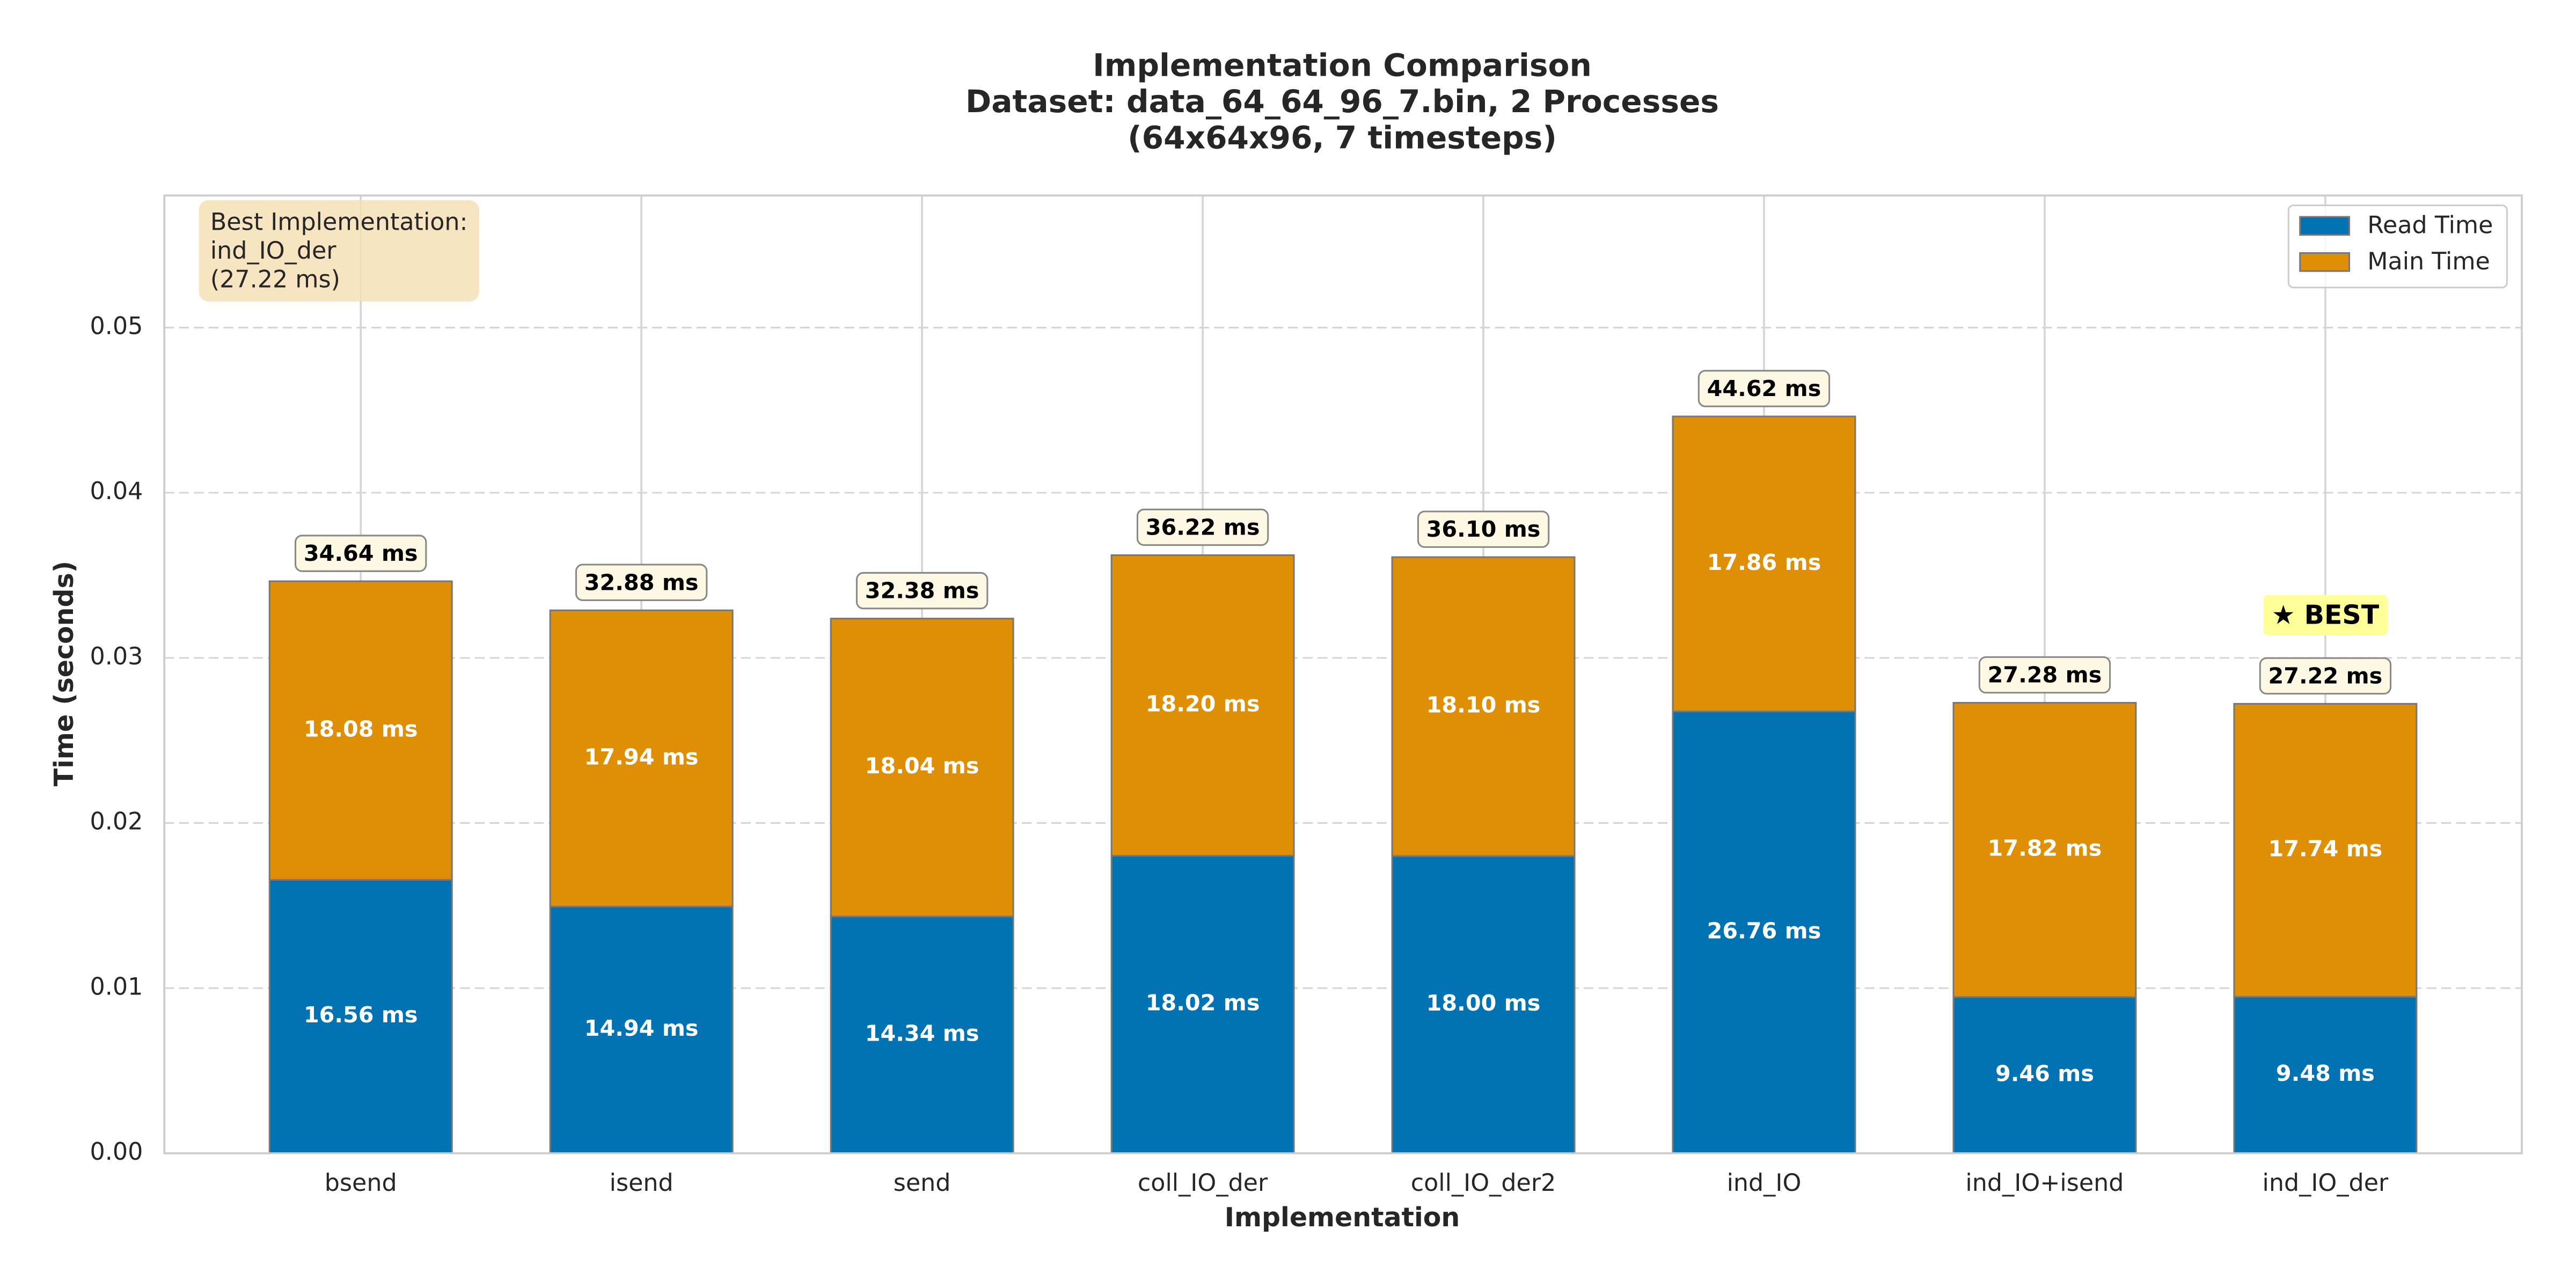 The height and width of the screenshot is (1288, 2576). I want to click on x-tick-label: ind_IO_der, so click(2326, 1183).